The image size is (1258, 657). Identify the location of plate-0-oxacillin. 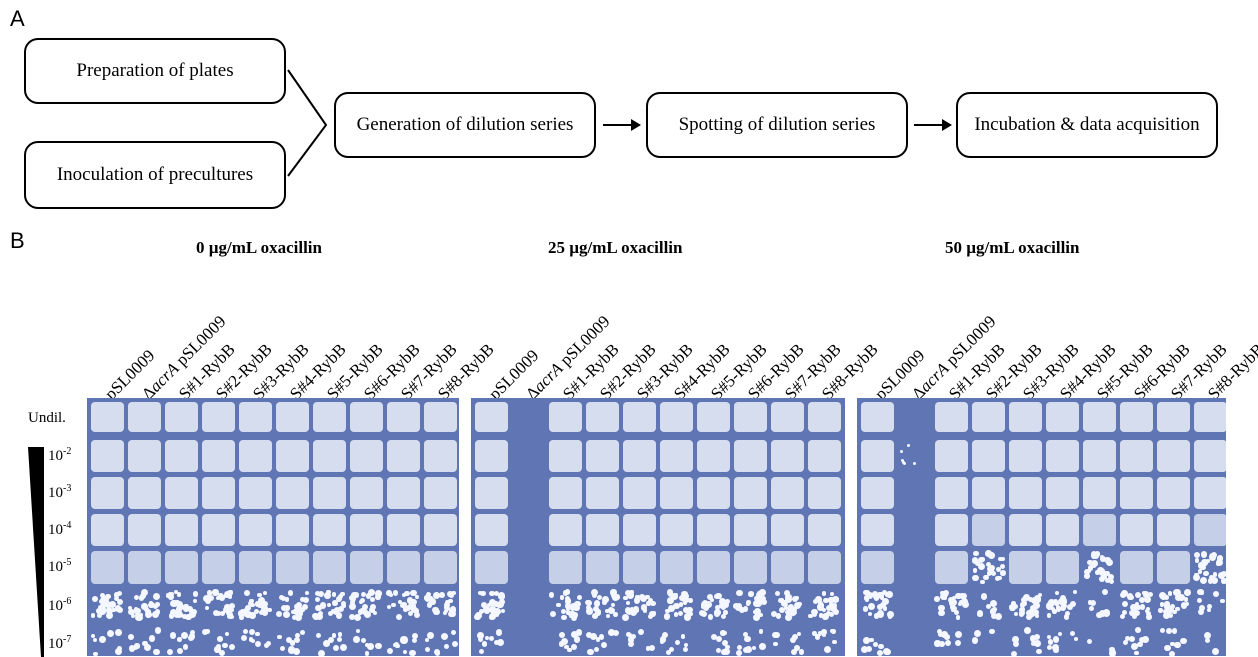
(273, 527).